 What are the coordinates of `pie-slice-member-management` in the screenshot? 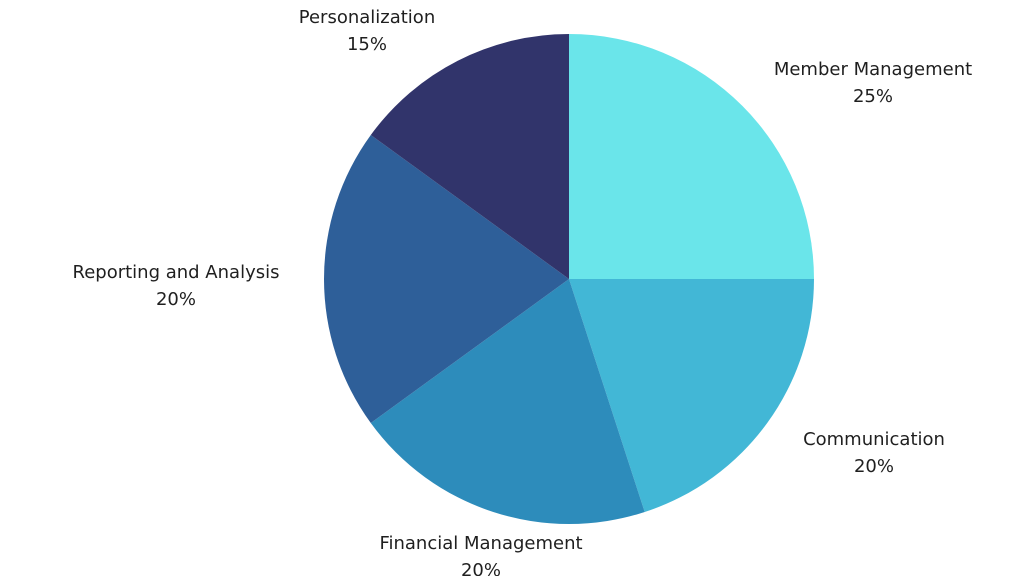 It's located at (691, 156).